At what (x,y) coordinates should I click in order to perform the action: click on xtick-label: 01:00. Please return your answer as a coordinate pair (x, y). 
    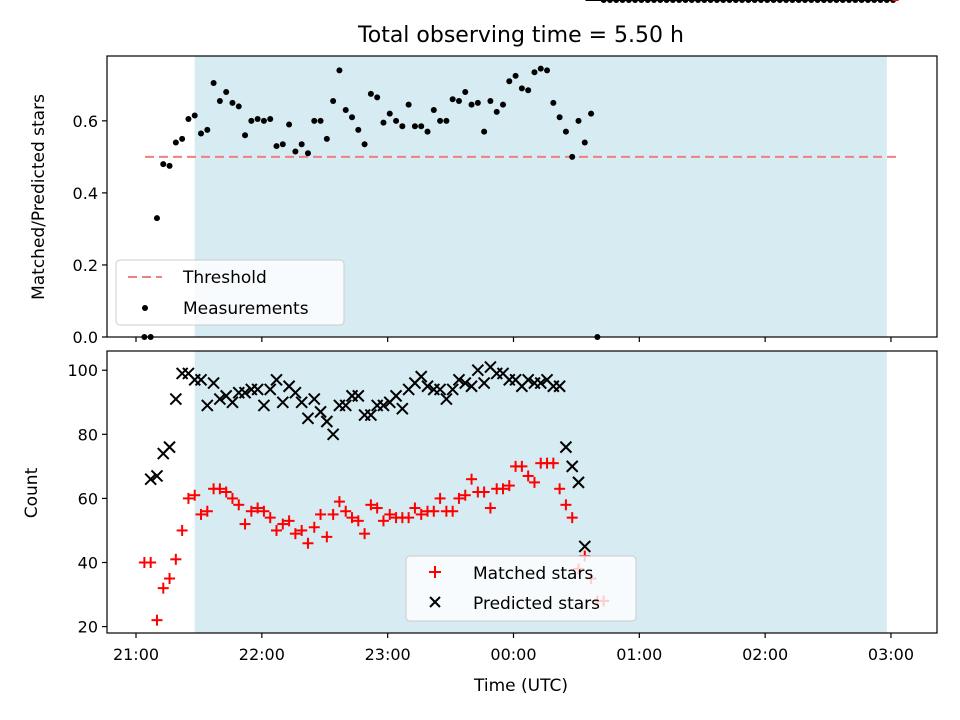
    Looking at the image, I should click on (639, 654).